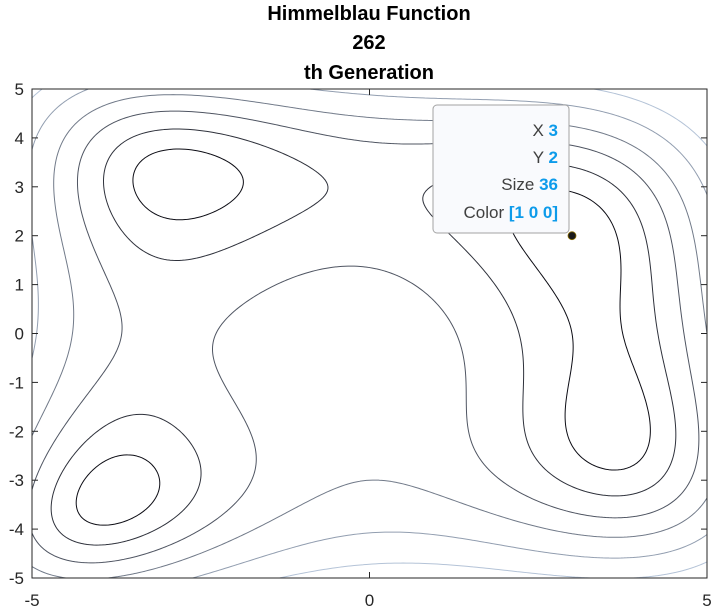 Image resolution: width=716 pixels, height=610 pixels. What do you see at coordinates (16, 382) in the screenshot?
I see `y-tick-label: -1` at bounding box center [16, 382].